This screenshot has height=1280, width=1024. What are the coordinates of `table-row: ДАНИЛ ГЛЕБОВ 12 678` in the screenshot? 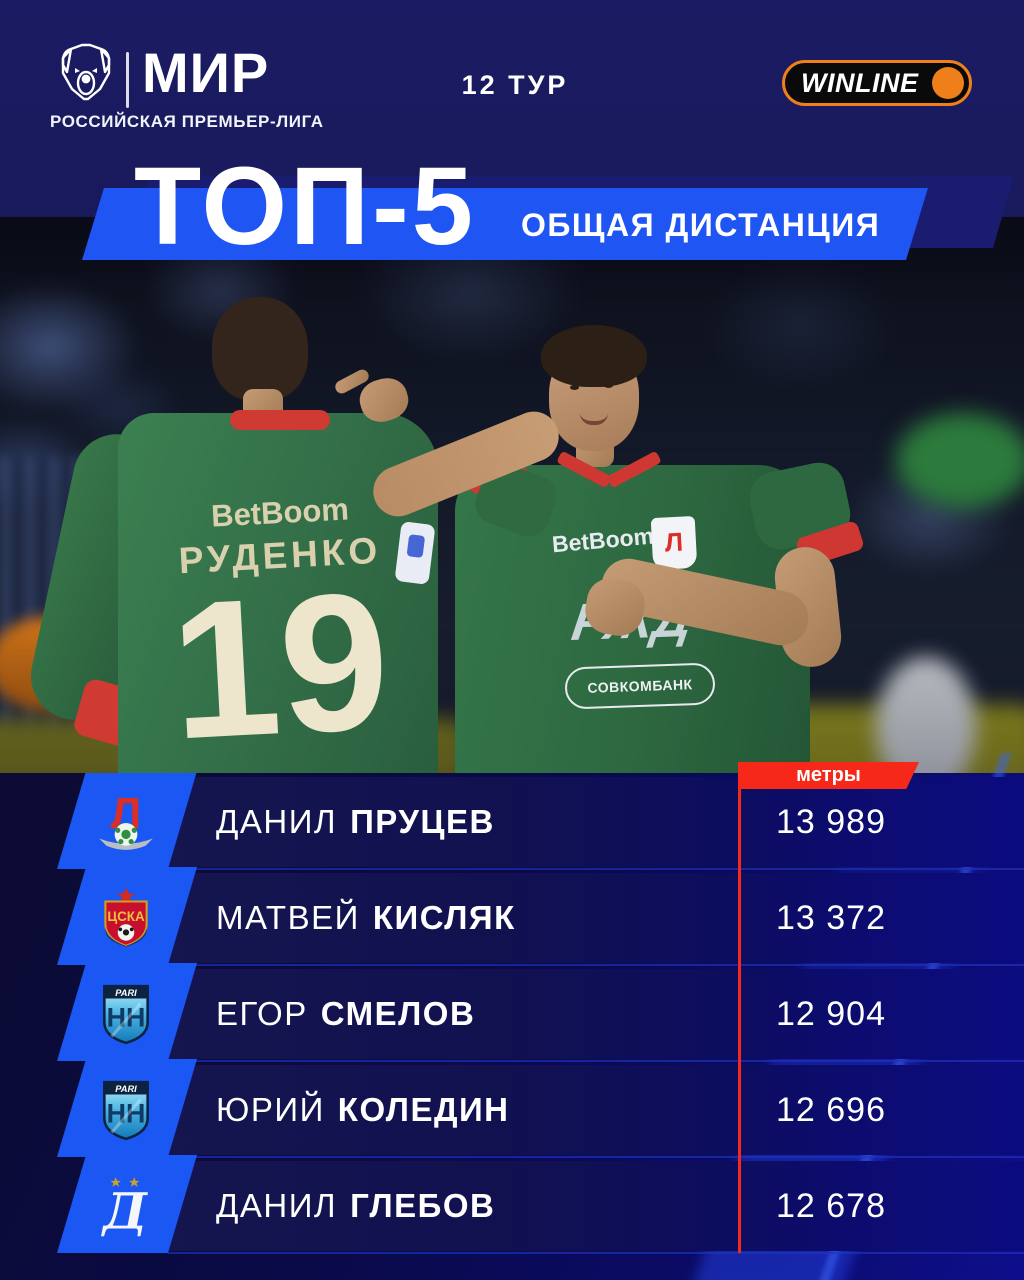 It's located at (587, 1206).